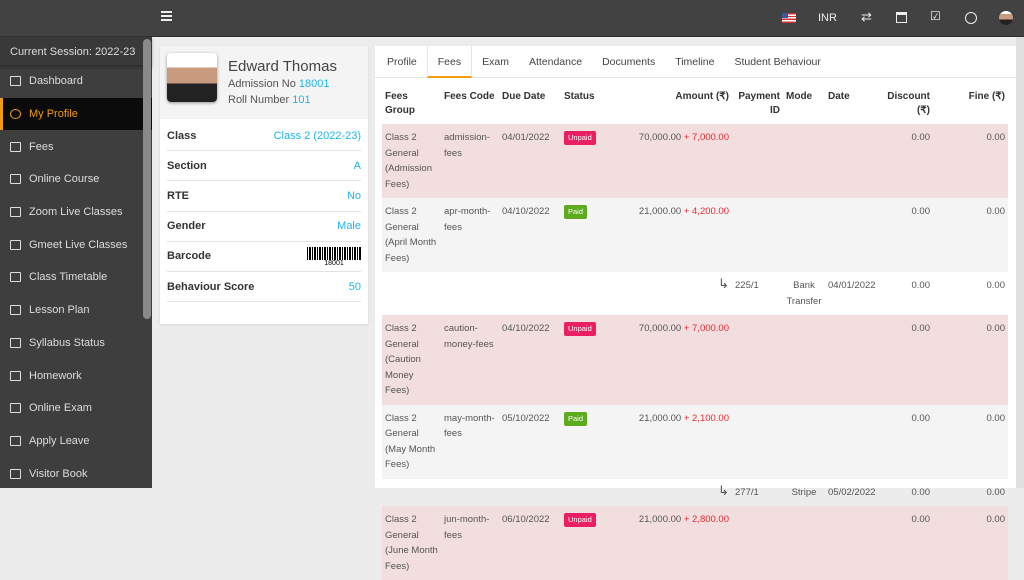 Image resolution: width=1024 pixels, height=580 pixels. What do you see at coordinates (211, 286) in the screenshot?
I see `profile-row-label: Behaviour Score` at bounding box center [211, 286].